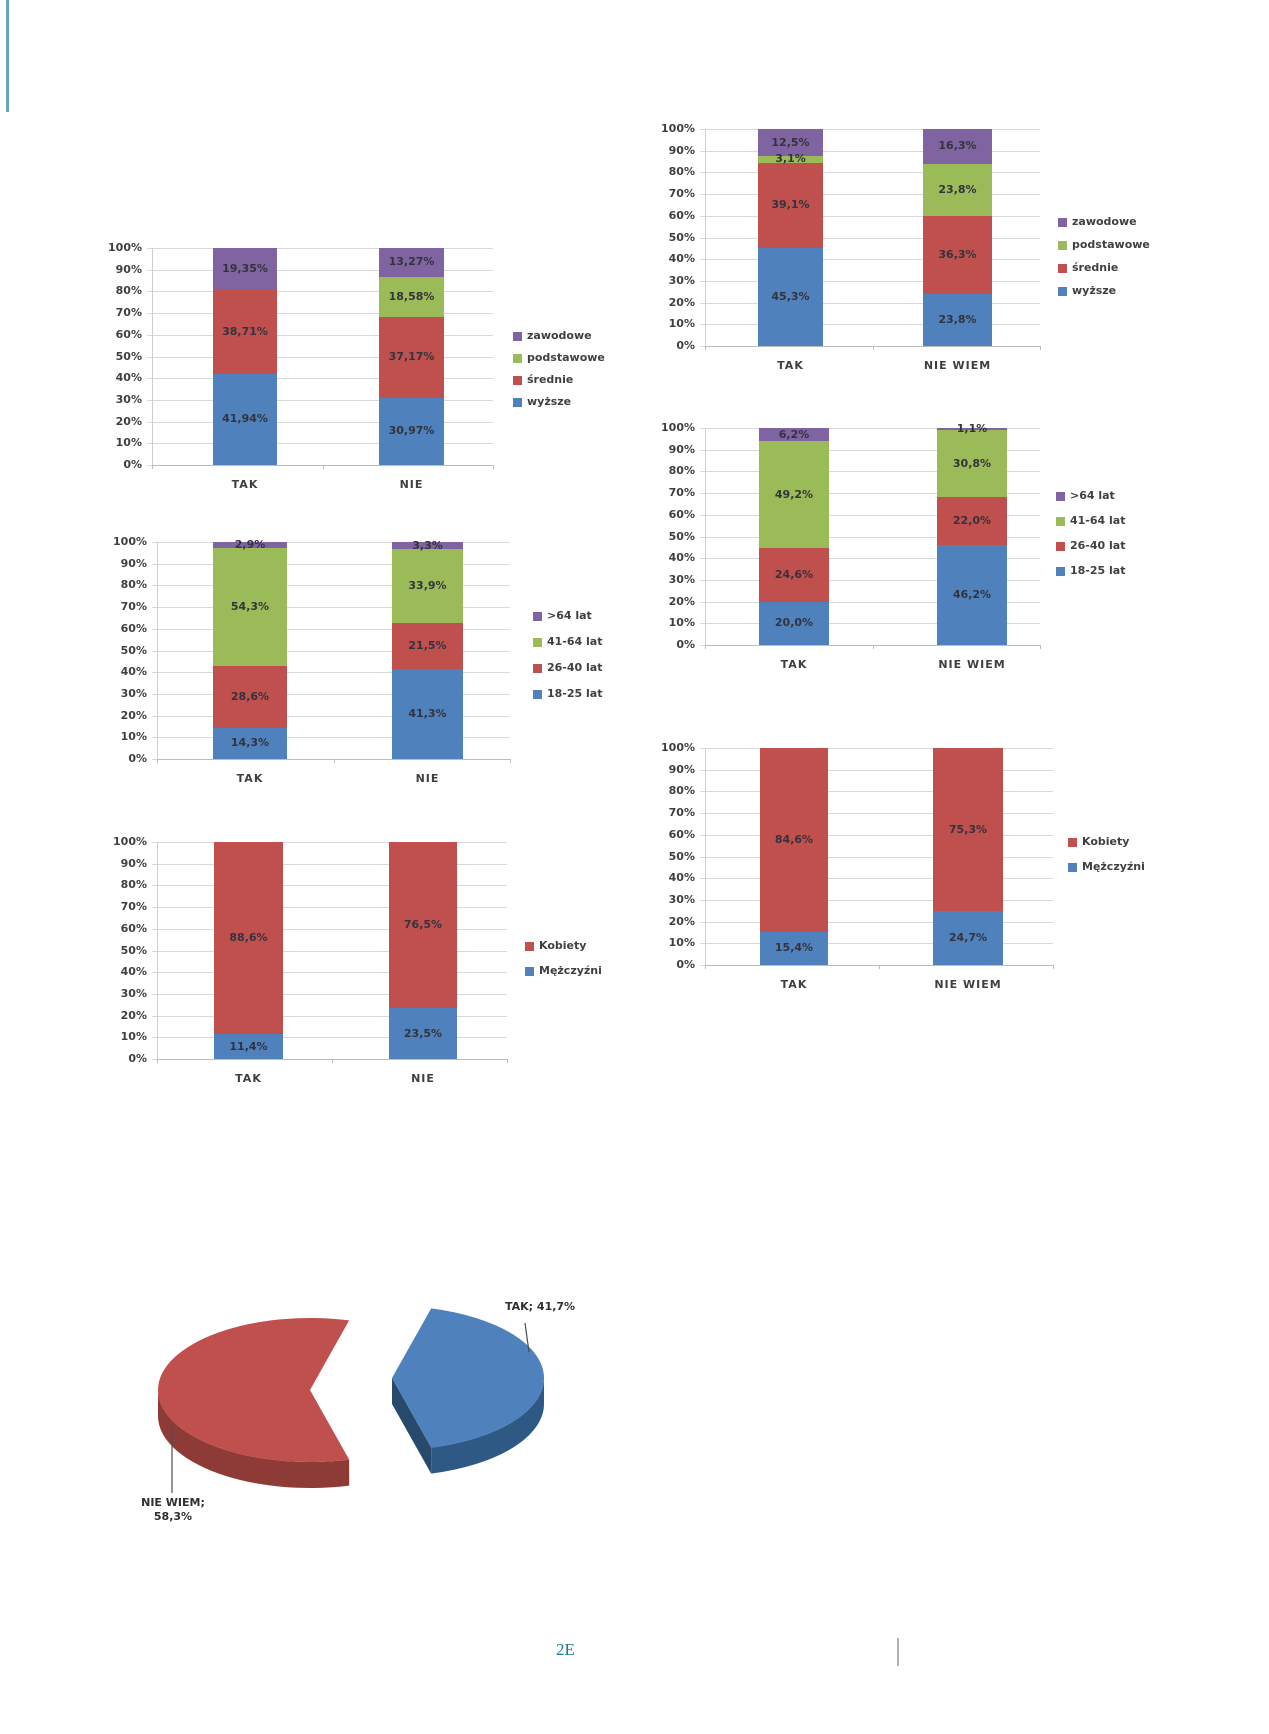 Image resolution: width=1269 pixels, height=1734 pixels. What do you see at coordinates (681, 172) in the screenshot?
I see `y-axis-tick-label: 80%` at bounding box center [681, 172].